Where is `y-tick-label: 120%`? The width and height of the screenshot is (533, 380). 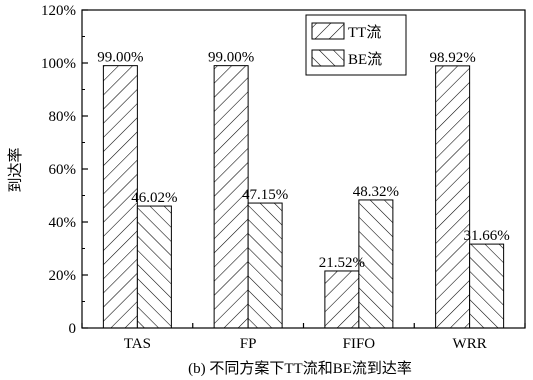
y-tick-label: 120% is located at coordinates (58, 11).